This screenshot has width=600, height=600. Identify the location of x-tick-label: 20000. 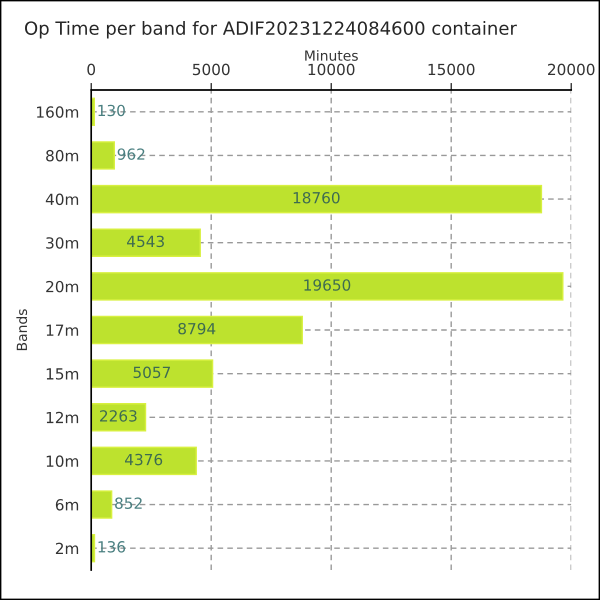
(571, 70).